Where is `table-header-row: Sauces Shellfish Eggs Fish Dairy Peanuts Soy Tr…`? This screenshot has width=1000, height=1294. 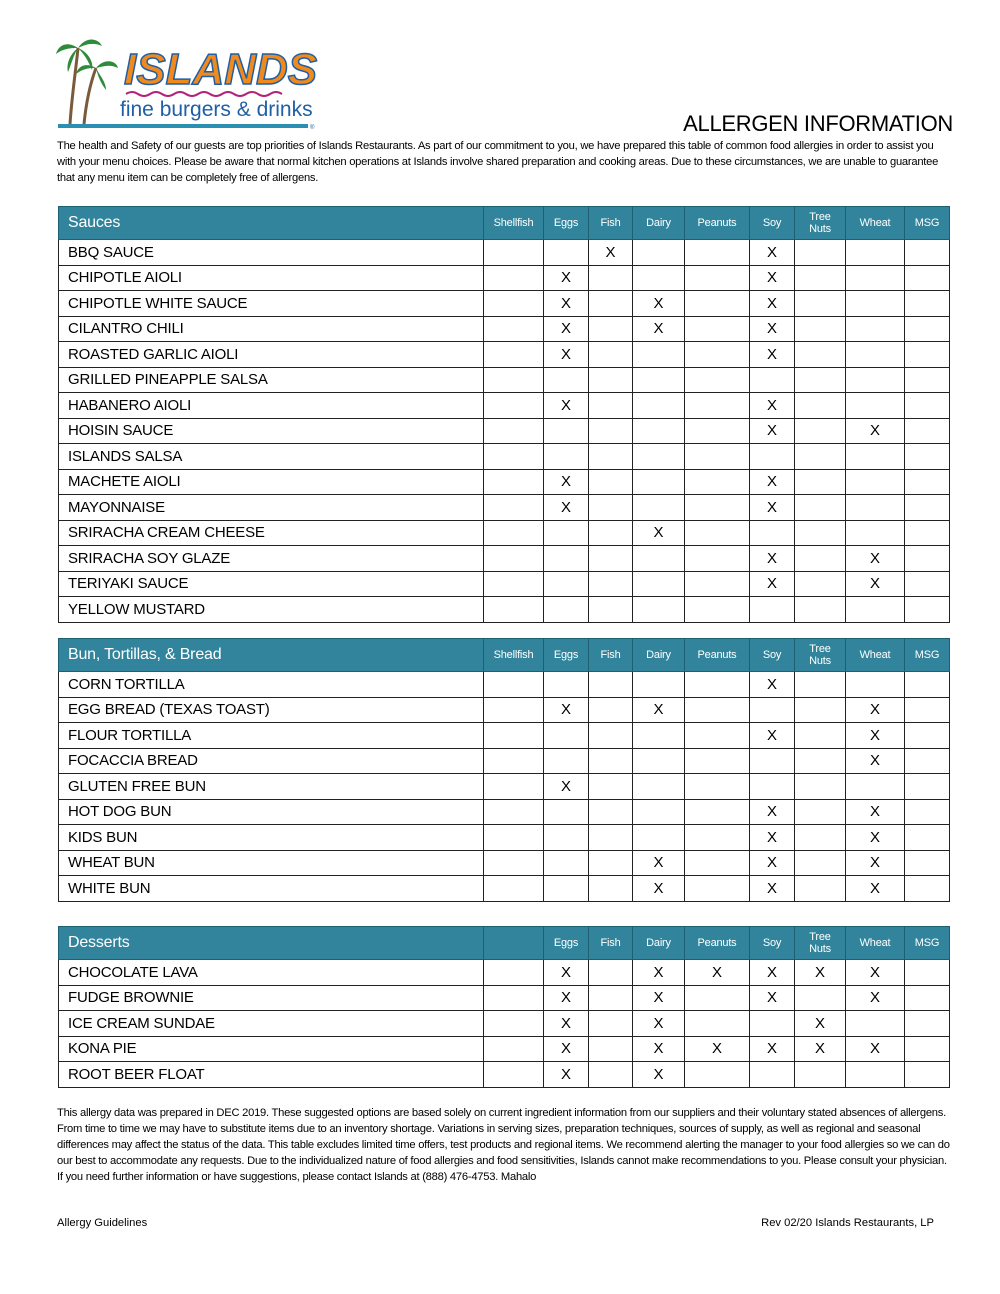
table-header-row: Sauces Shellfish Eggs Fish Dairy Peanuts Soy Tr… is located at coordinates (504, 223).